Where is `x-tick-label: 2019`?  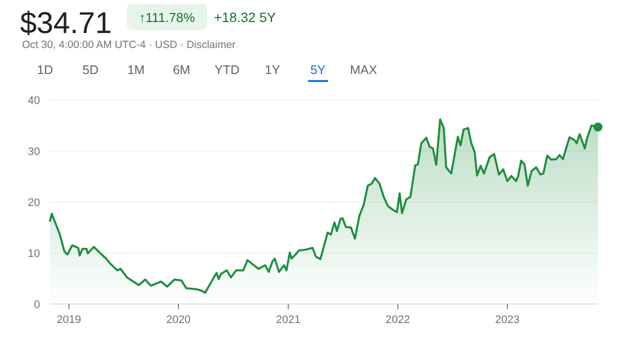 x-tick-label: 2019 is located at coordinates (69, 320).